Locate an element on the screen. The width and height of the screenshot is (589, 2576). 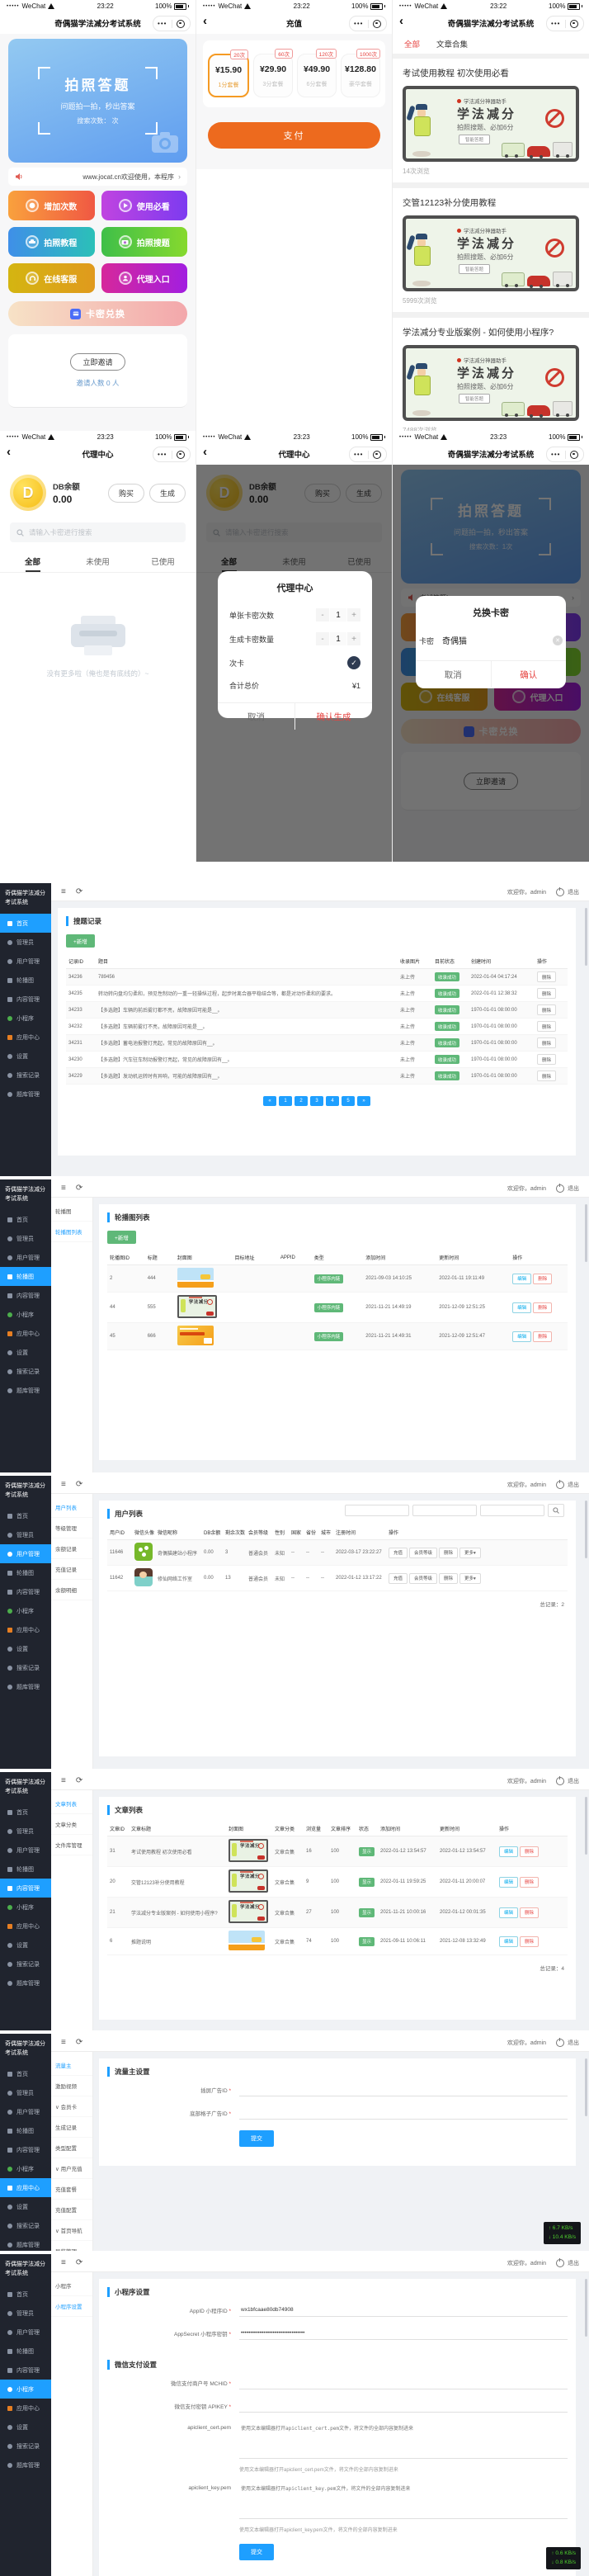
add-button: +新增 is located at coordinates (121, 1237).